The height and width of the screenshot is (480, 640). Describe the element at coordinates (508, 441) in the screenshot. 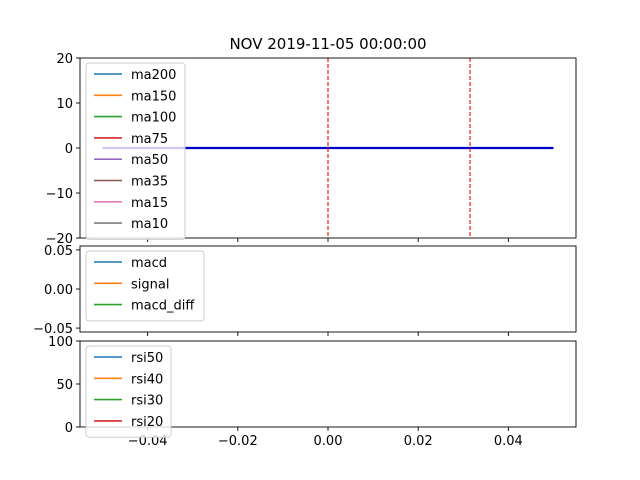

I see `x-tick-label: 0.04` at that location.